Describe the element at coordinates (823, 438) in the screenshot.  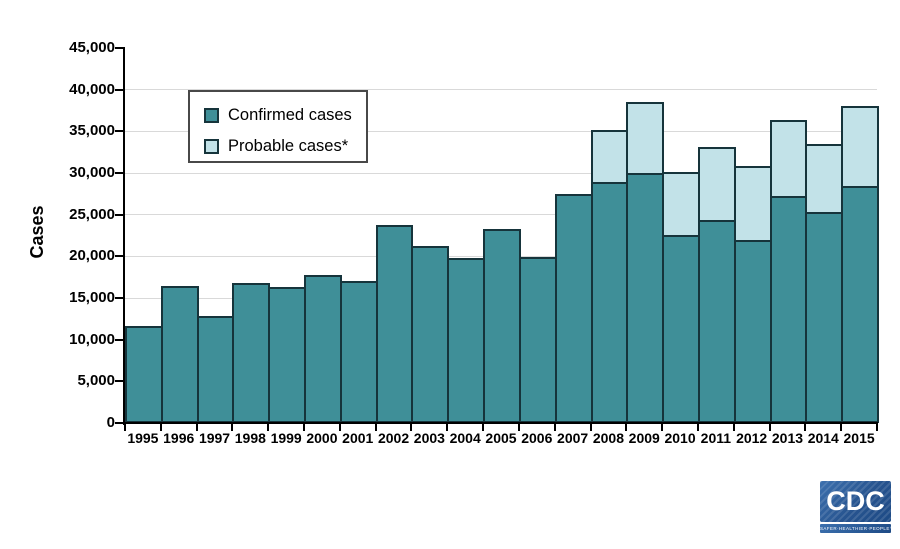
I see `x-tick-label-2014: 2014` at that location.